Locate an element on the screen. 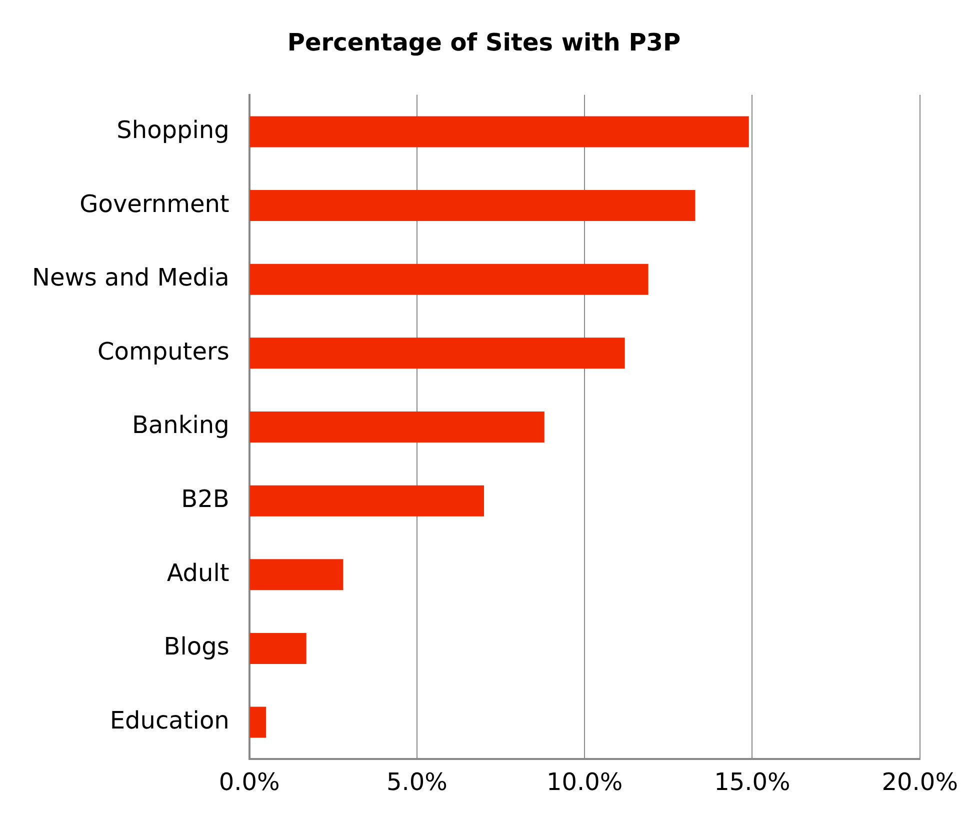  y-tick-label: B2B is located at coordinates (205, 499).